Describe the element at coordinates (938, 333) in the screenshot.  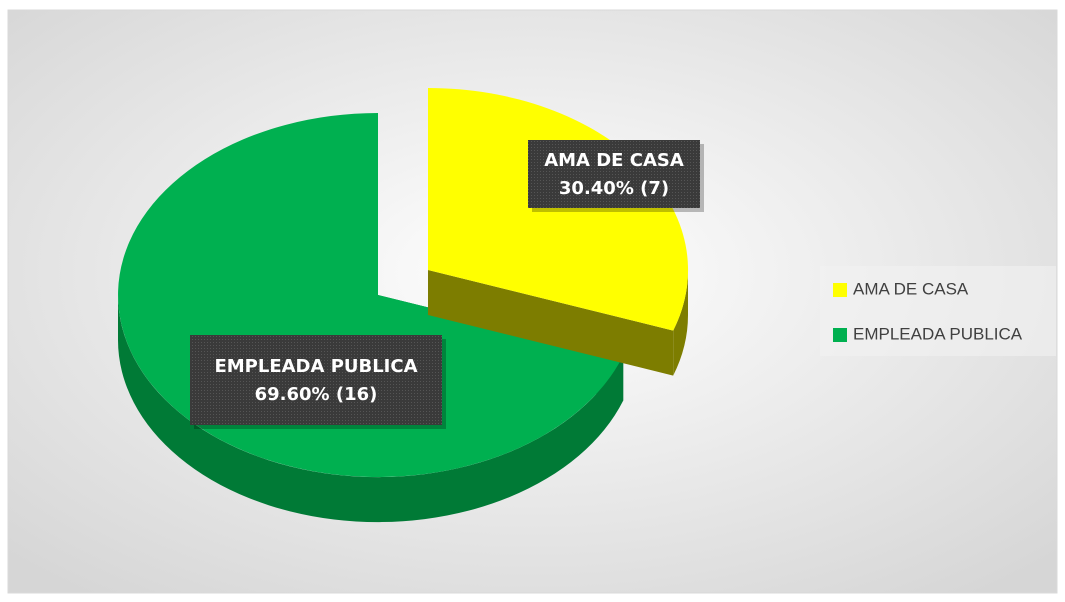
I see `legend-label: EMPLEADA PUBLICA` at that location.